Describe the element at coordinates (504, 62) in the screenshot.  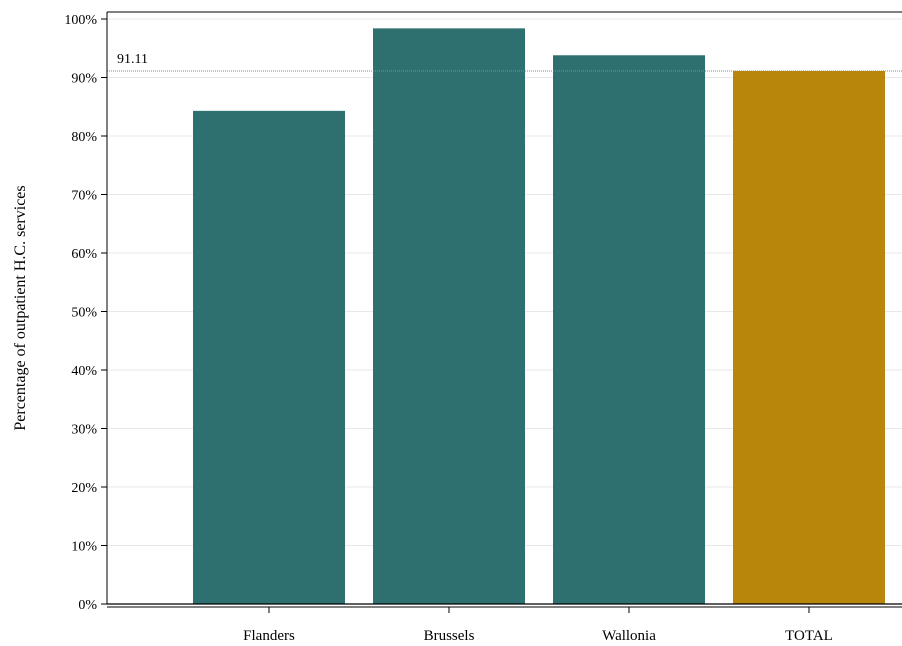
I see `reference-line-group: 91.11` at that location.